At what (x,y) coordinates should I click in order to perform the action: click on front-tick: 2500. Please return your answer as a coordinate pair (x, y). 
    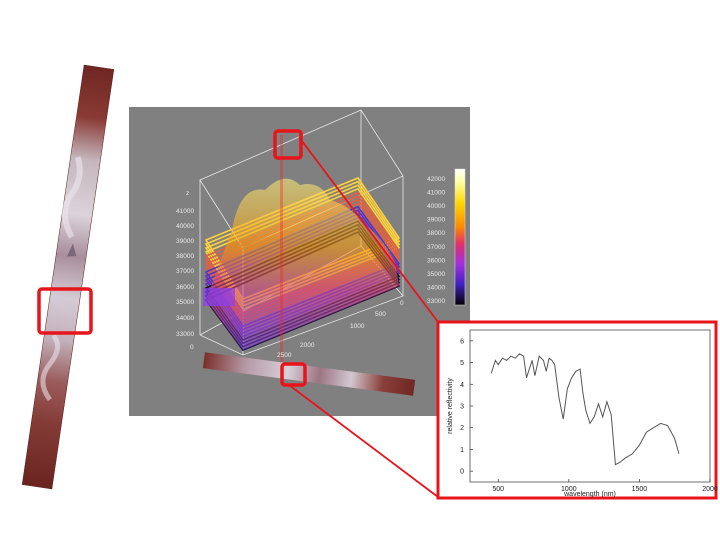
    Looking at the image, I should click on (284, 355).